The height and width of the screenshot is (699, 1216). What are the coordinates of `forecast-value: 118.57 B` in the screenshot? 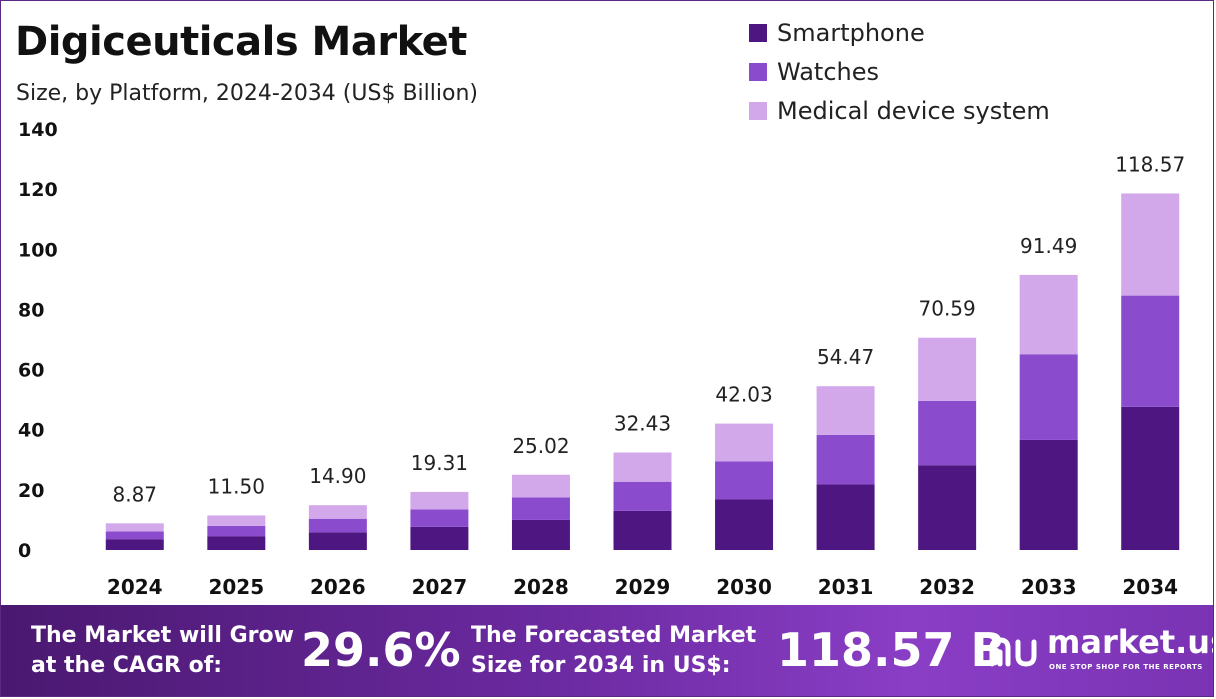 It's located at (891, 650).